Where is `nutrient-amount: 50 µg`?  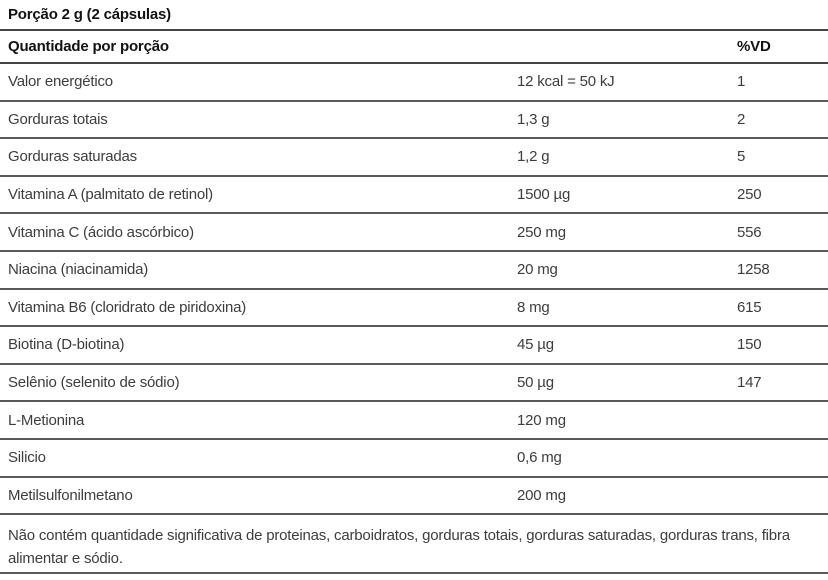
nutrient-amount: 50 µg is located at coordinates (535, 383).